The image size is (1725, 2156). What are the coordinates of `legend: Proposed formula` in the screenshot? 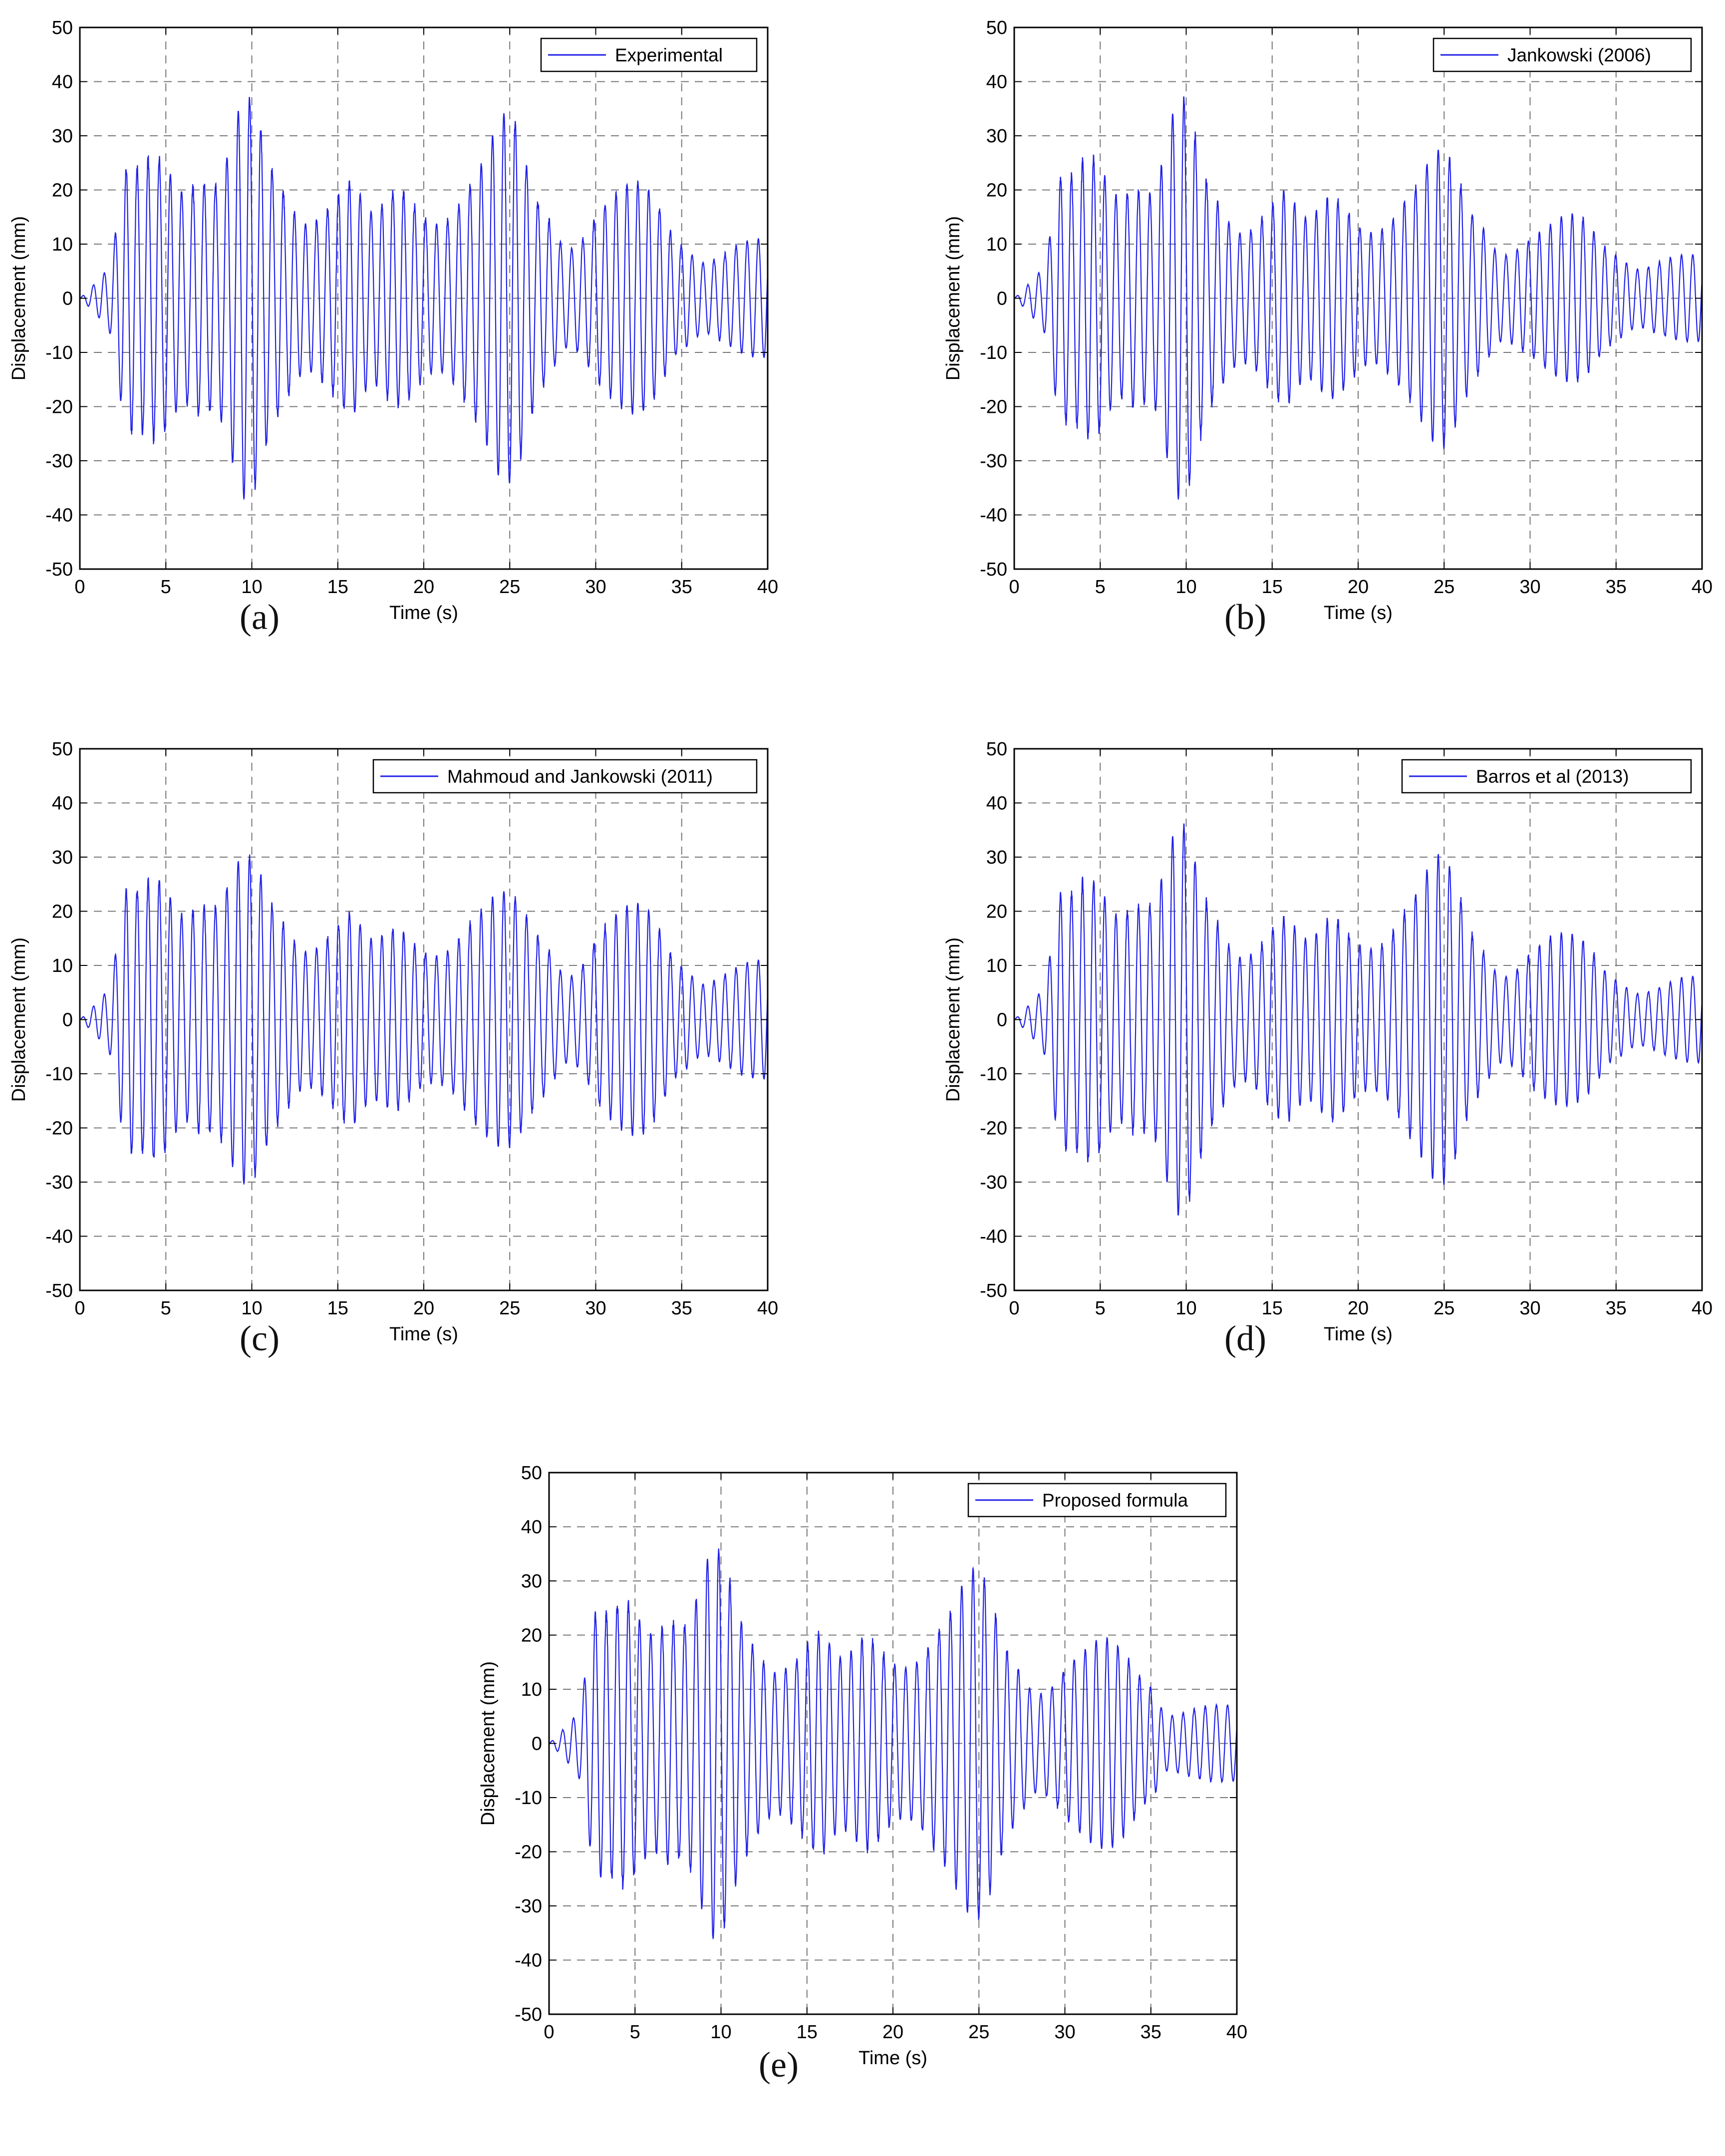 It's located at (1097, 1500).